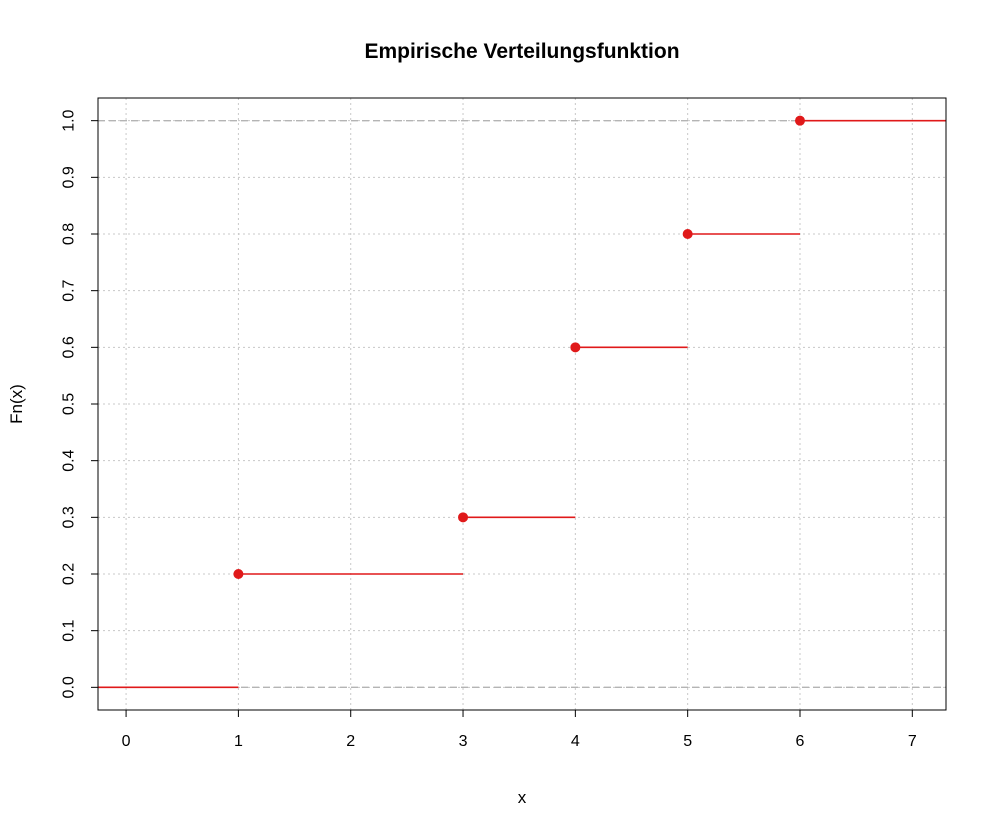 This screenshot has width=997, height=833. Describe the element at coordinates (800, 741) in the screenshot. I see `x-tick-label: 6` at that location.